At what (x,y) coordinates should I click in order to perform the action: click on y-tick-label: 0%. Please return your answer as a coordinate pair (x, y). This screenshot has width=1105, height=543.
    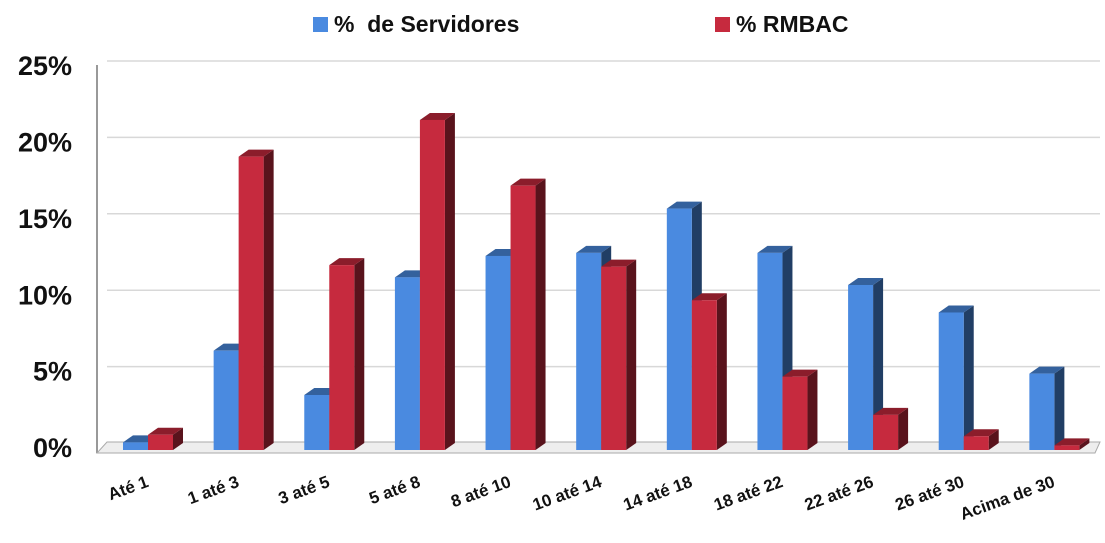
    Looking at the image, I should click on (52, 448).